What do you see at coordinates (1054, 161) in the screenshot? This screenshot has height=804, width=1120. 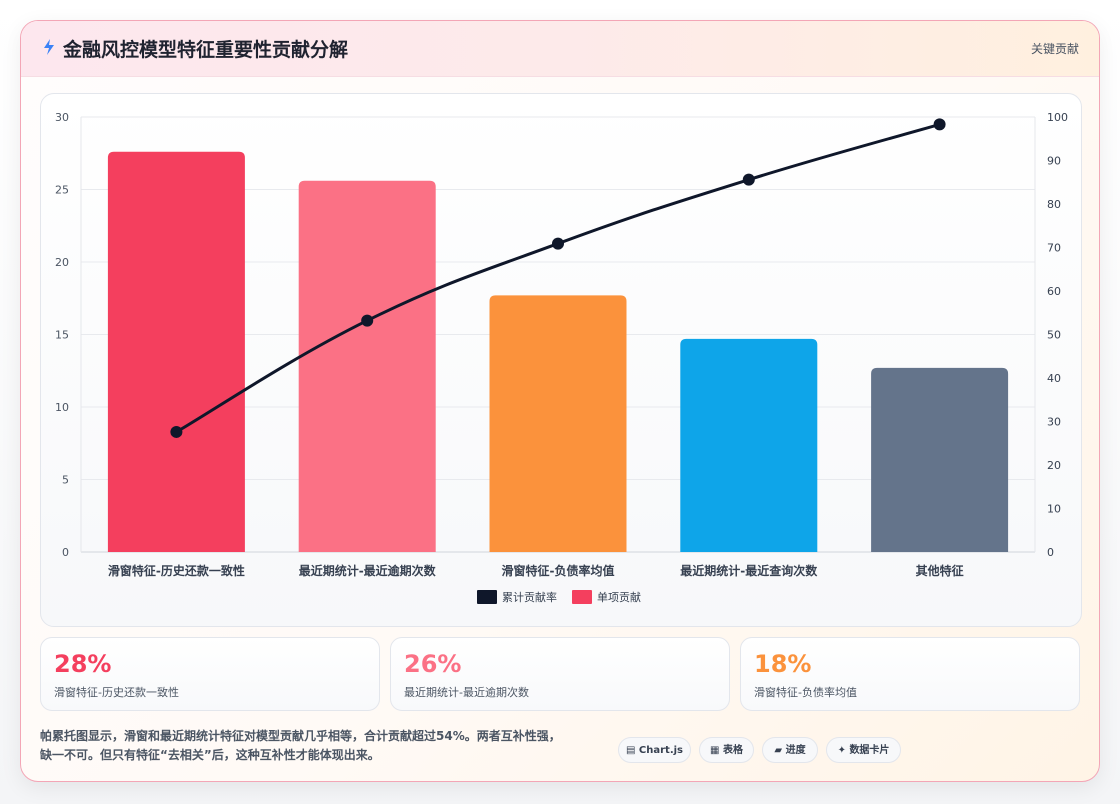 I see `y2-tick-label: 90` at bounding box center [1054, 161].